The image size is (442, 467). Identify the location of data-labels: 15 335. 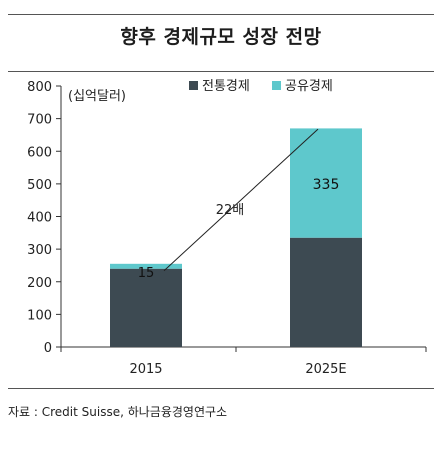
(239, 229).